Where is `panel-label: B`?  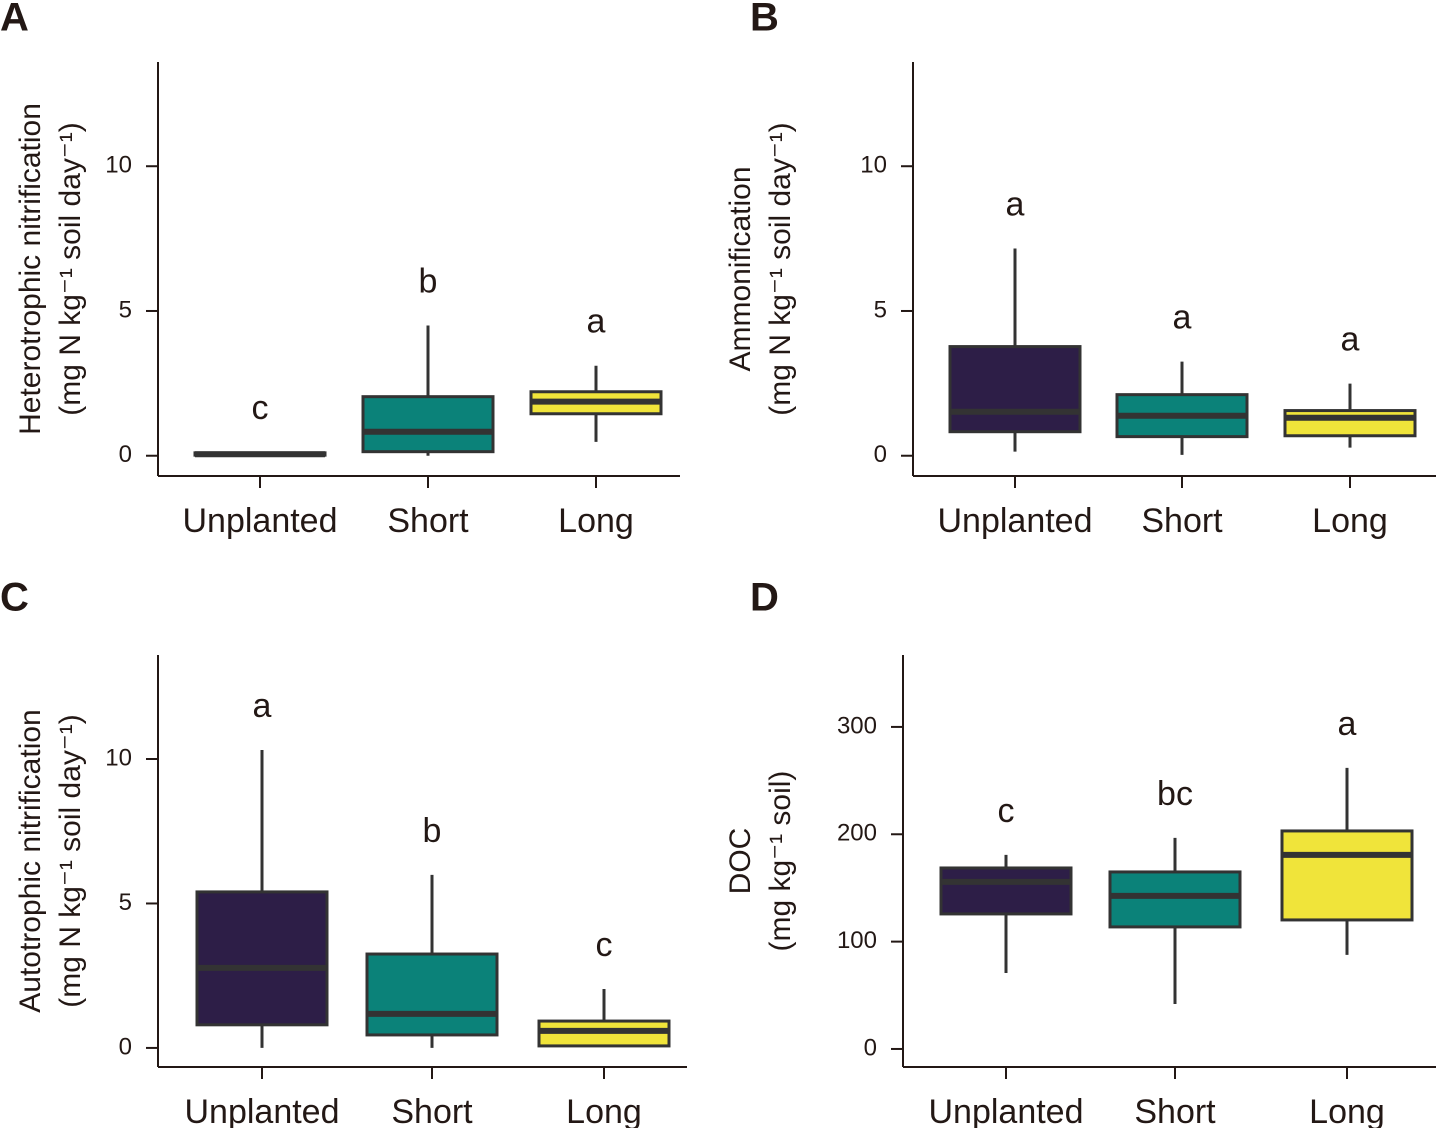 panel-label: B is located at coordinates (764, 20).